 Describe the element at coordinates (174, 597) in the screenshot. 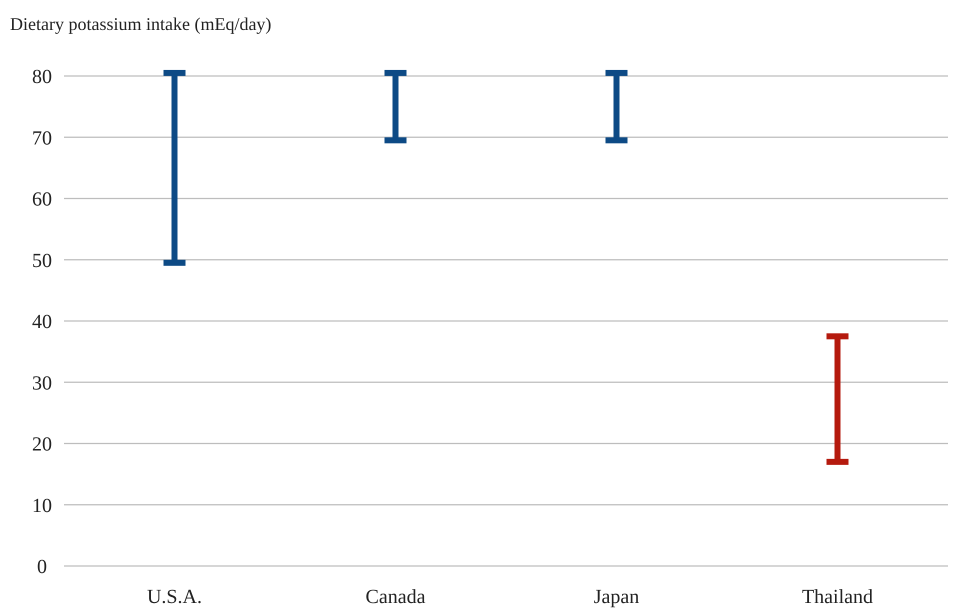

I see `x-tick-label: U.S.A.` at that location.